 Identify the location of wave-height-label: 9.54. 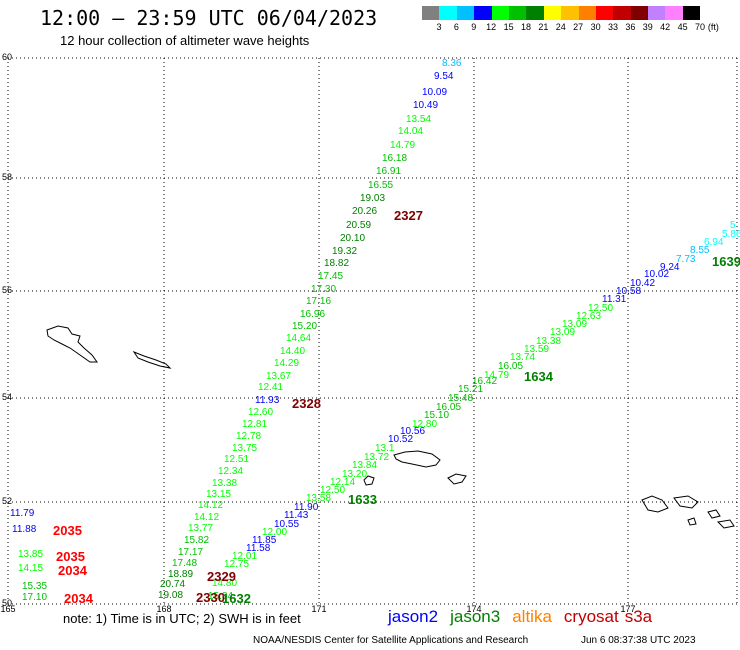
(444, 76).